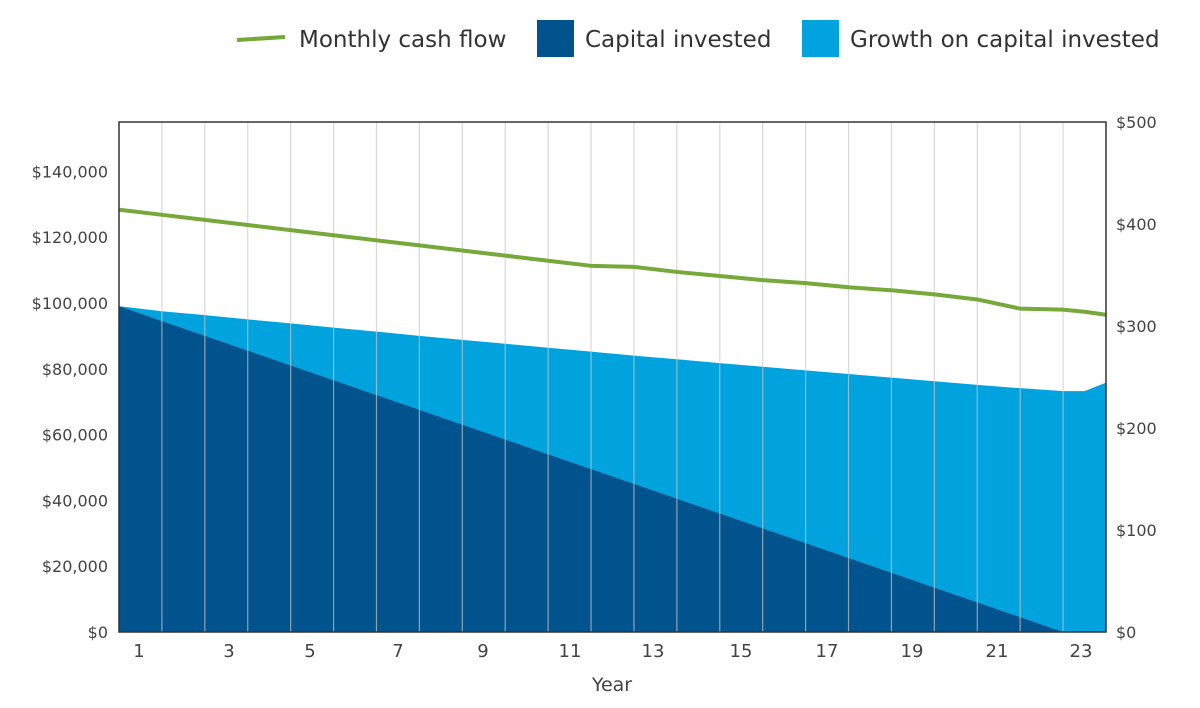 Image resolution: width=1200 pixels, height=708 pixels. What do you see at coordinates (1136, 122) in the screenshot?
I see `y-right-tick-label: $500` at bounding box center [1136, 122].